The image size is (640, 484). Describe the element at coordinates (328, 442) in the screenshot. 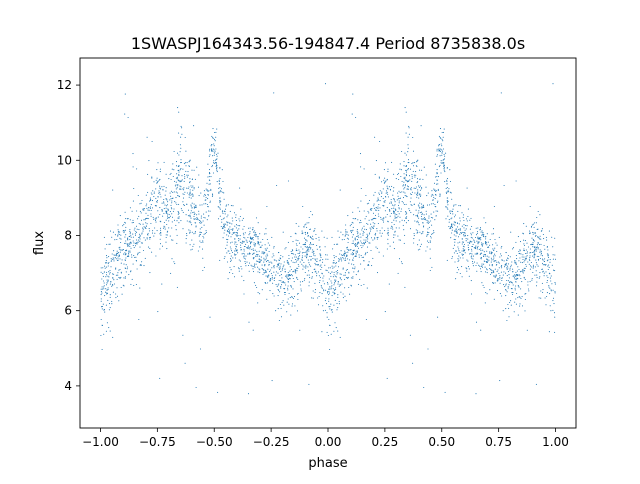

I see `x-tick-label: 0.00` at that location.